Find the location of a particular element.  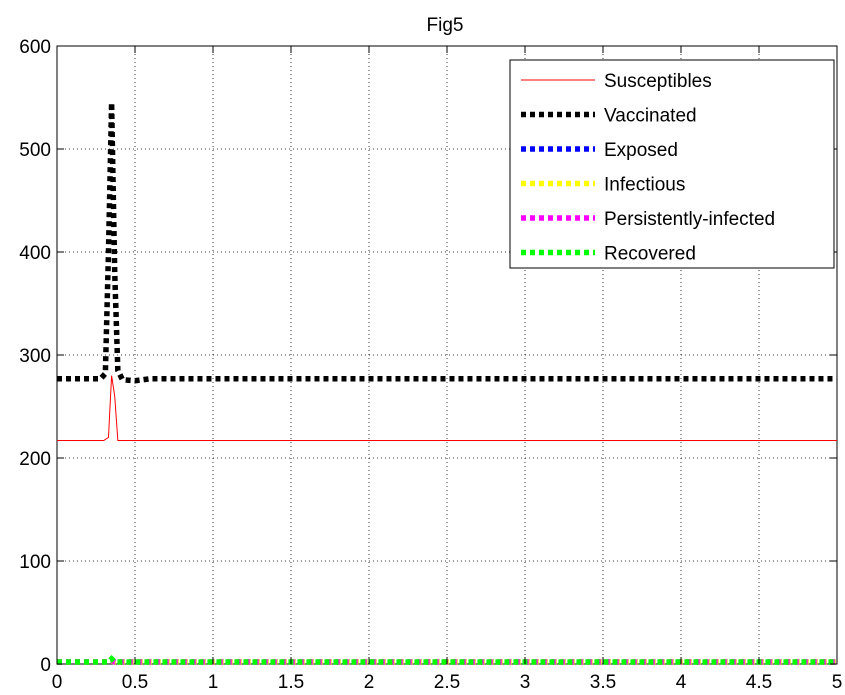

y-tick-label: 500 is located at coordinates (35, 150).